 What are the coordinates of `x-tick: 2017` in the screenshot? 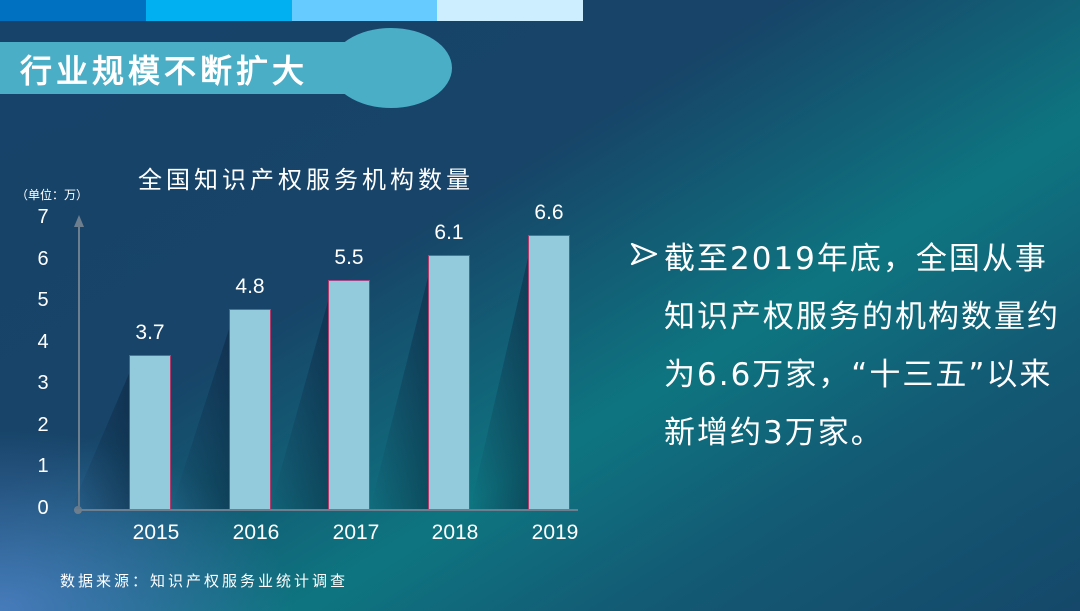 It's located at (356, 532).